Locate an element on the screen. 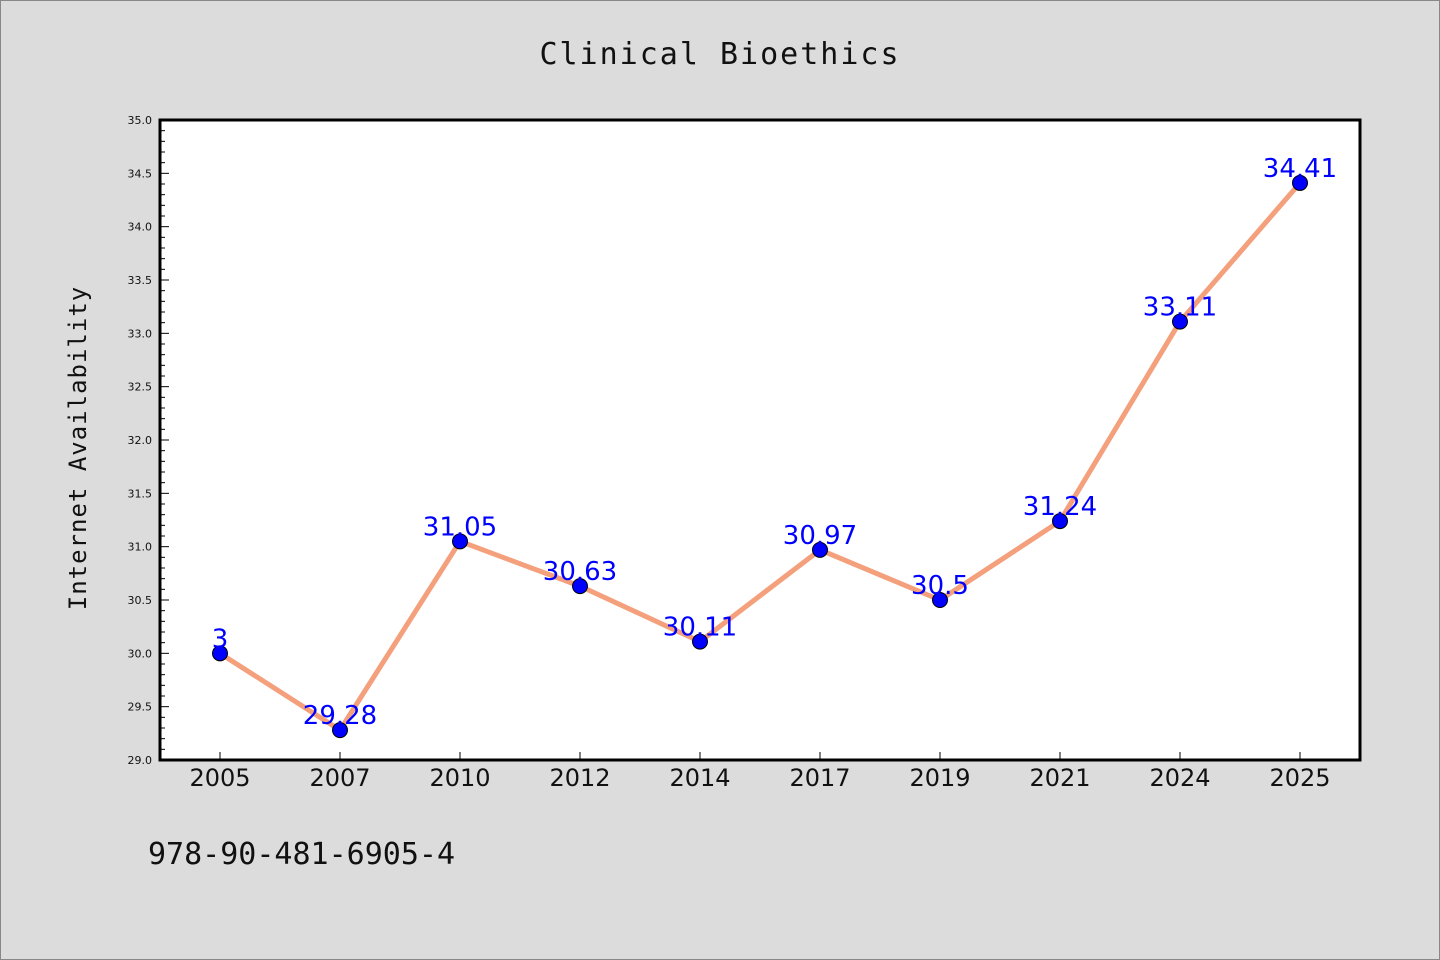 This screenshot has height=960, width=1440. x-tick-label: 2010 is located at coordinates (459, 778).